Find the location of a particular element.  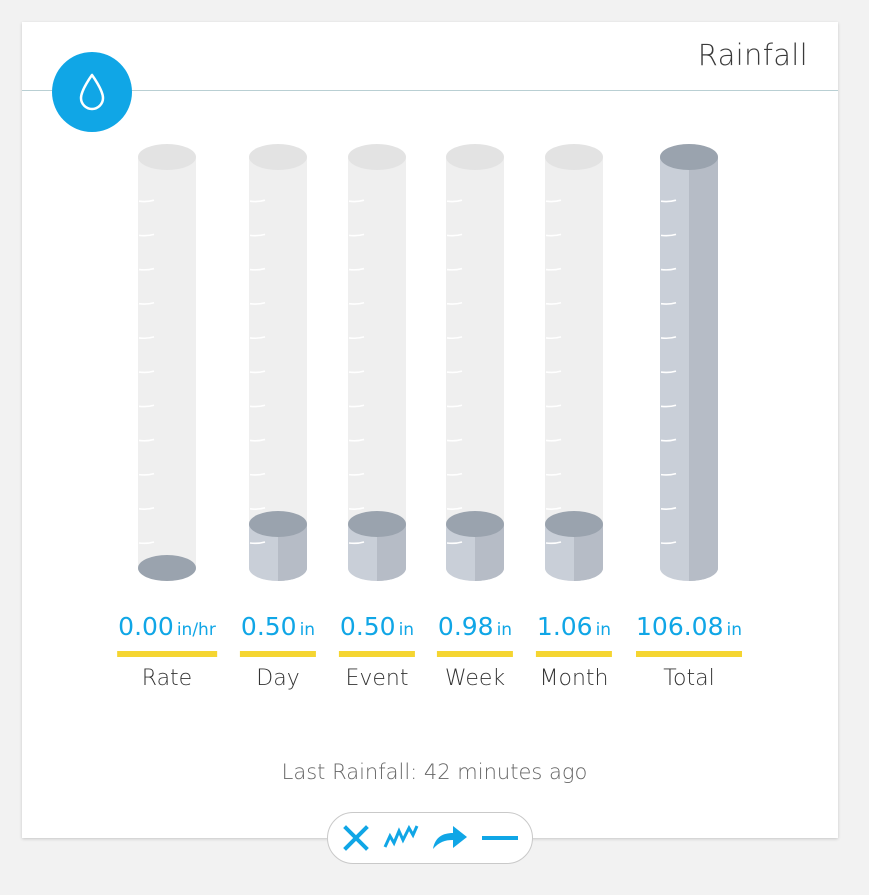

gauge-fill-shade is located at coordinates (703, 362).